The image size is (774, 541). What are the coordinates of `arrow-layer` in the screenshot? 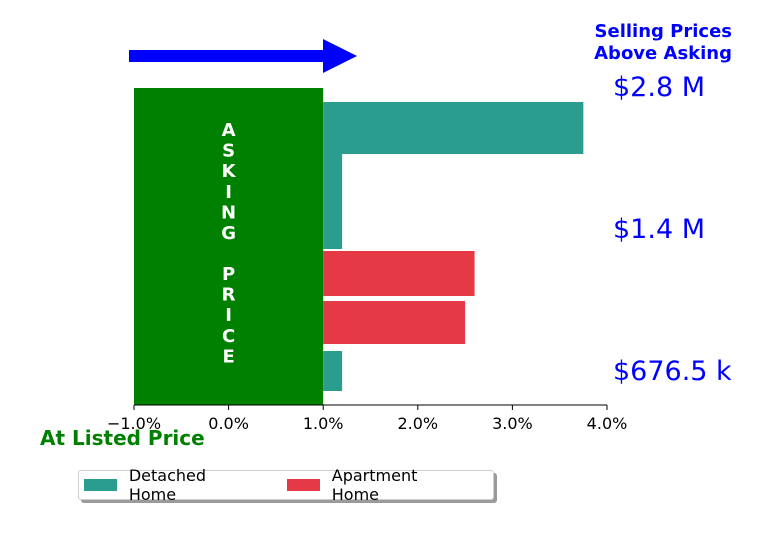 It's located at (243, 56).